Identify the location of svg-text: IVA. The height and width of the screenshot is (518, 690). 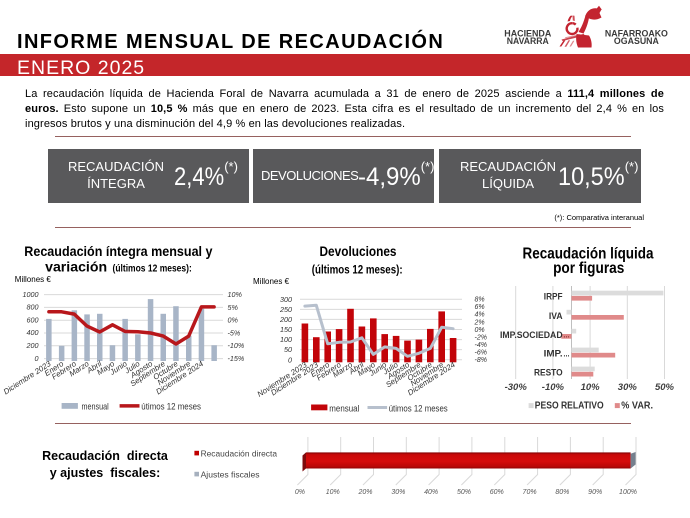
(556, 316).